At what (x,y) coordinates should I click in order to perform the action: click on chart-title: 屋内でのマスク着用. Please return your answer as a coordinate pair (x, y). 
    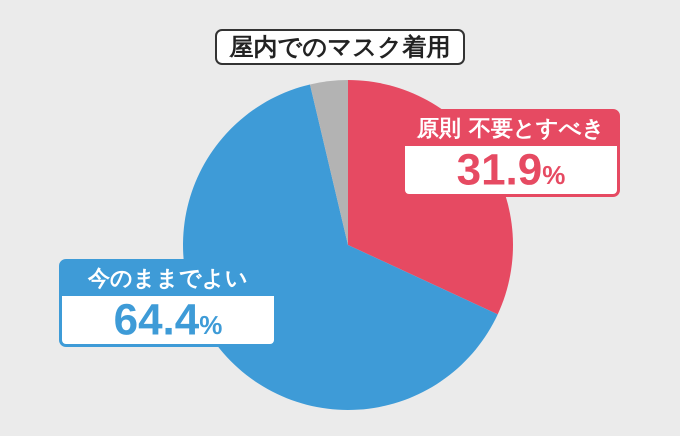
    Looking at the image, I should click on (339, 47).